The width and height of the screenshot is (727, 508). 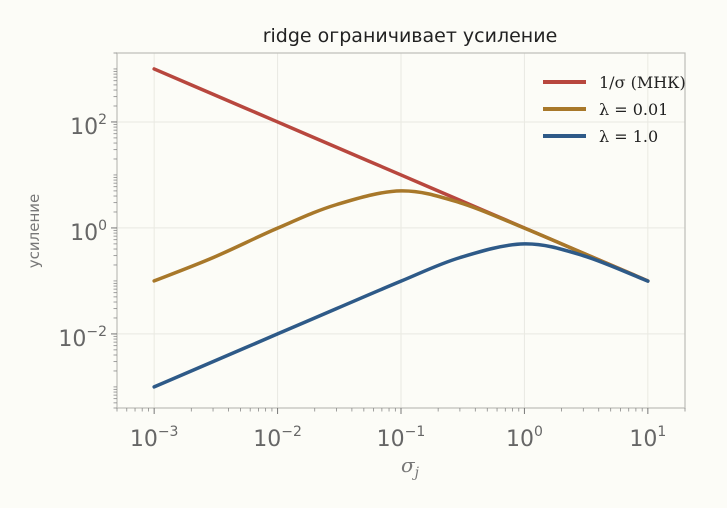 I want to click on x-axis-label: σj, so click(x=410, y=467).